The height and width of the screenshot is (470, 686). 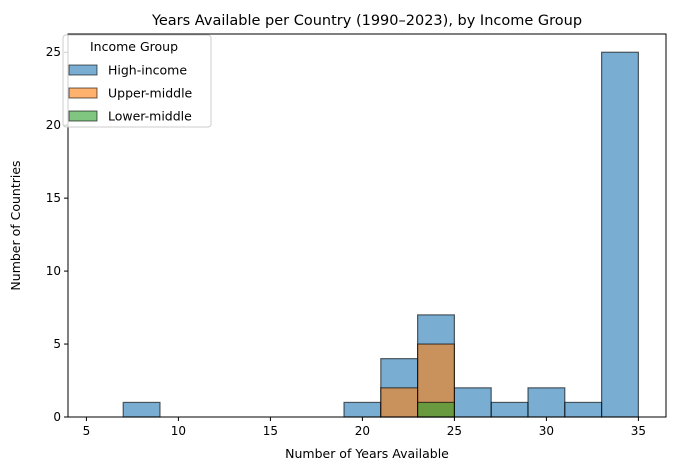 I want to click on x-axis-label: Number of Years Available, so click(x=367, y=453).